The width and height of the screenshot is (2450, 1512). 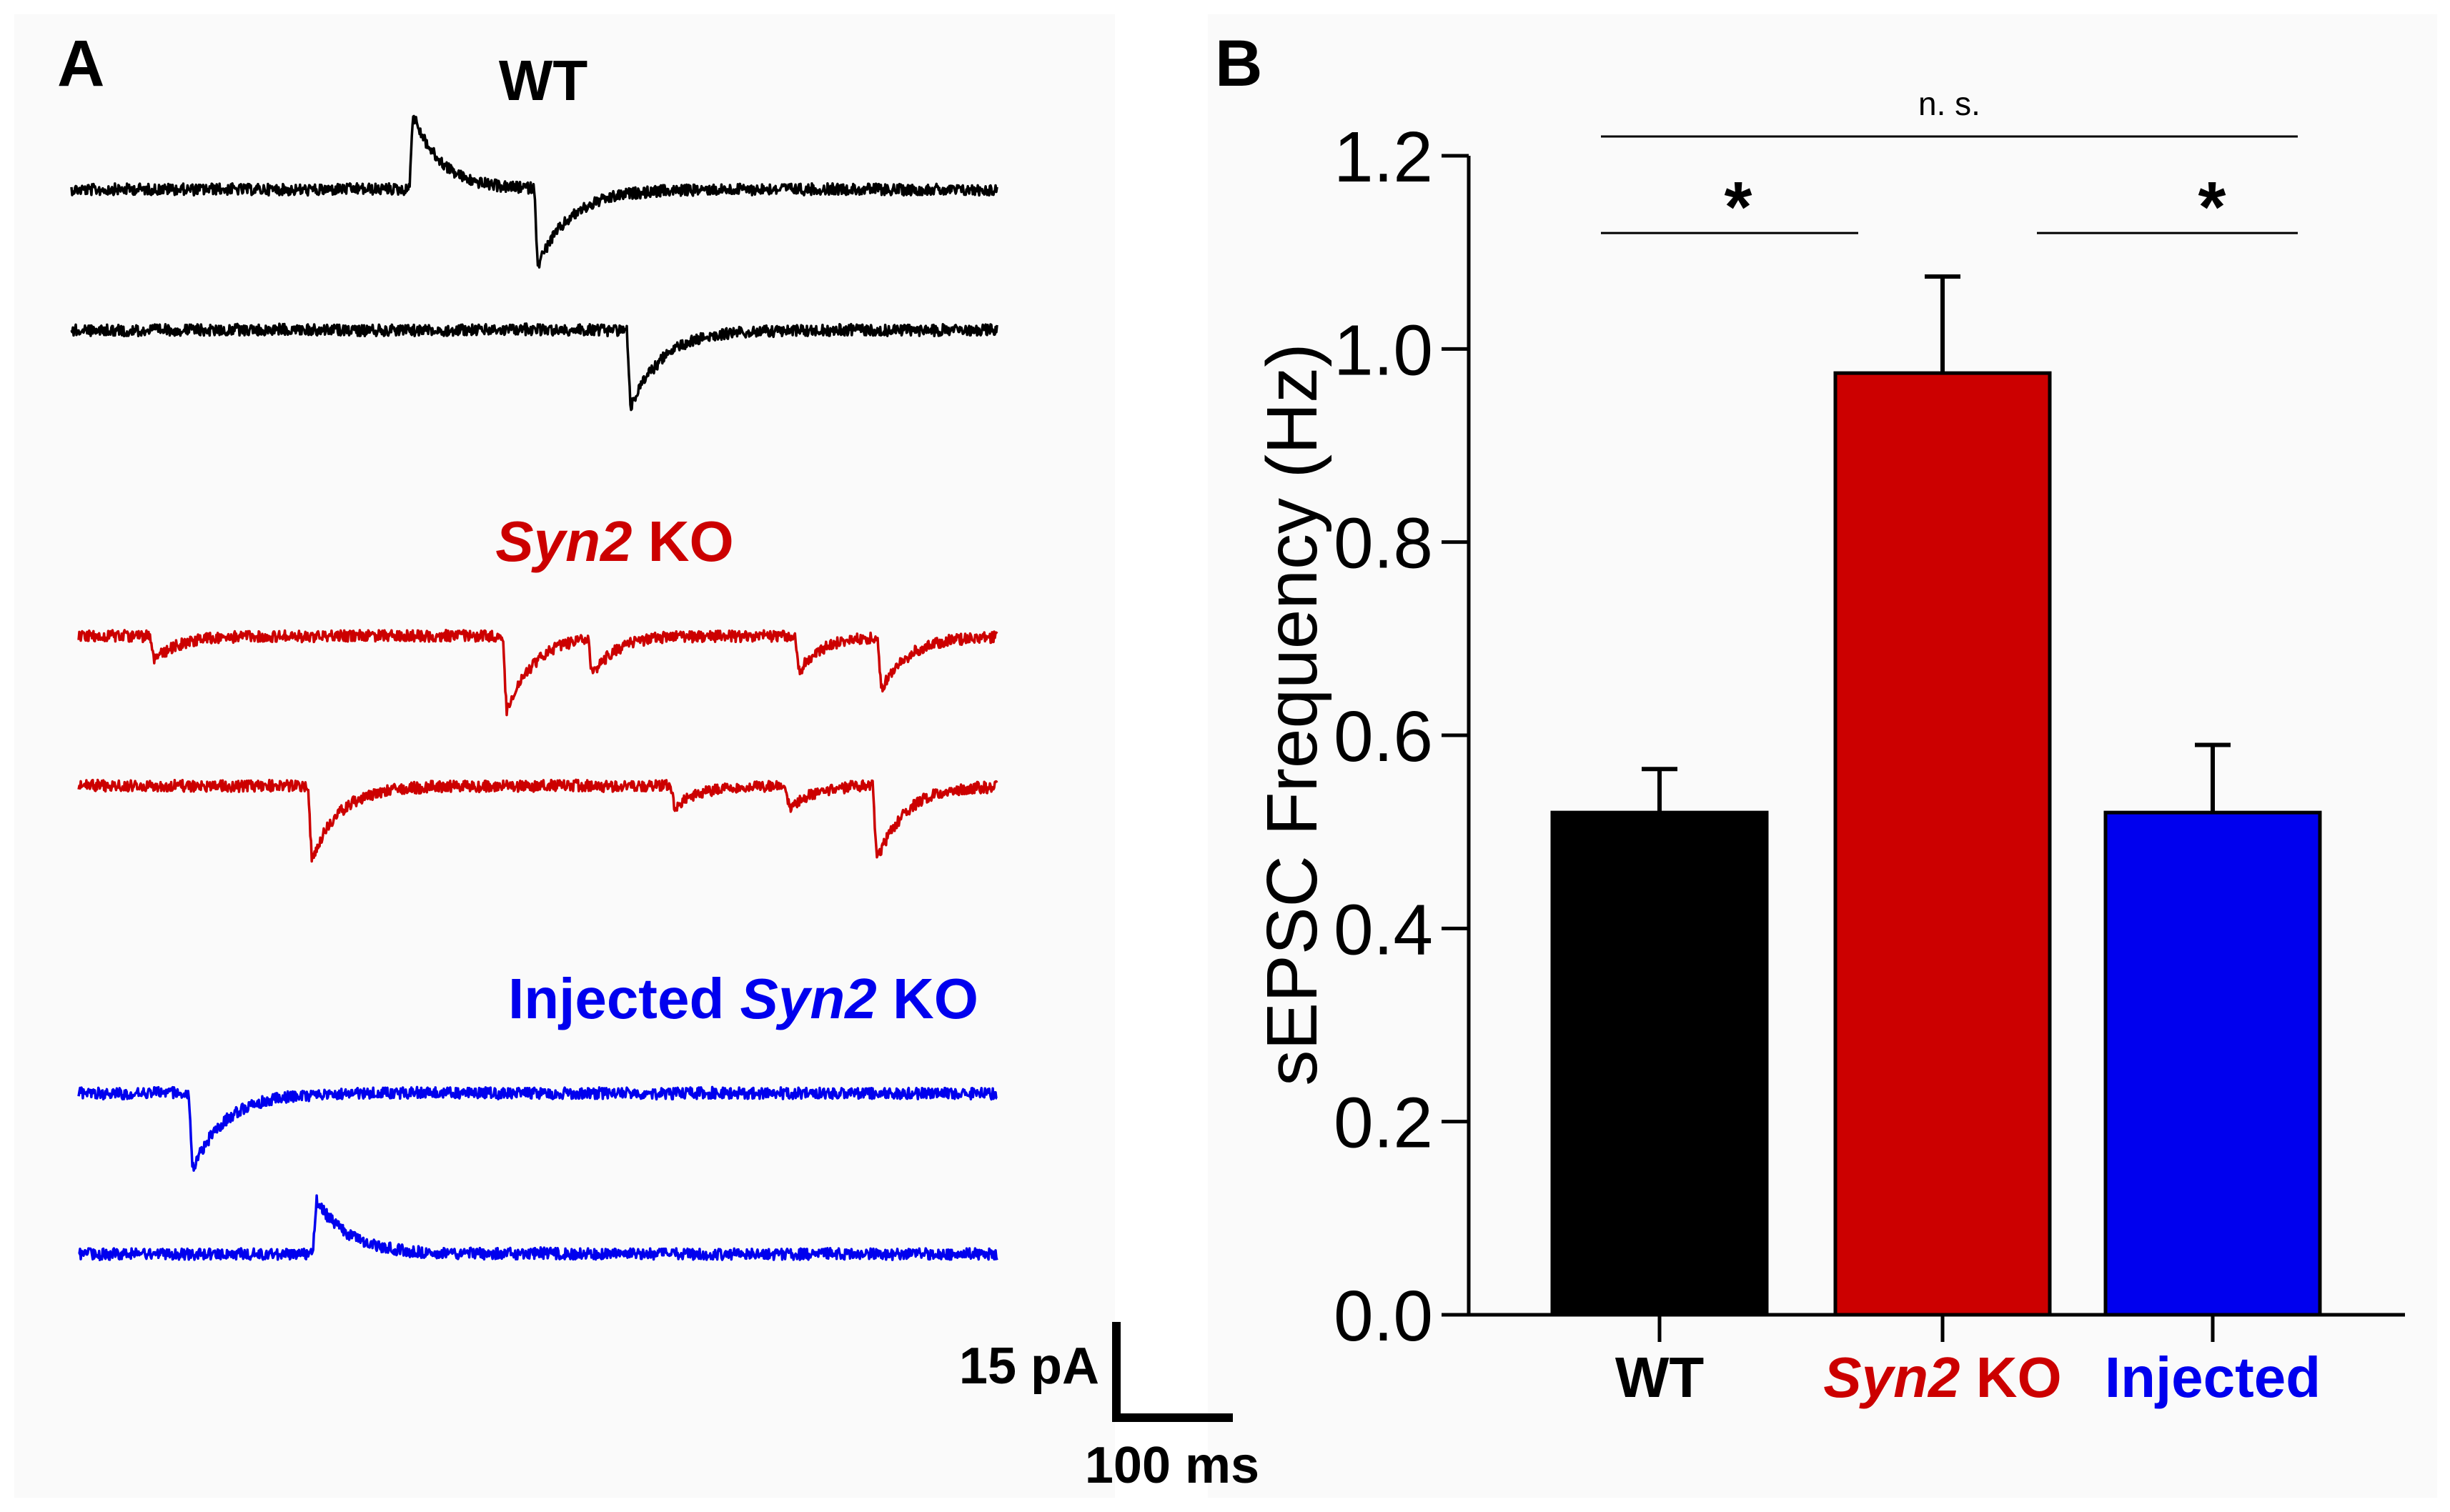 What do you see at coordinates (1383, 737) in the screenshot?
I see `y-tick-label: 0.6` at bounding box center [1383, 737].